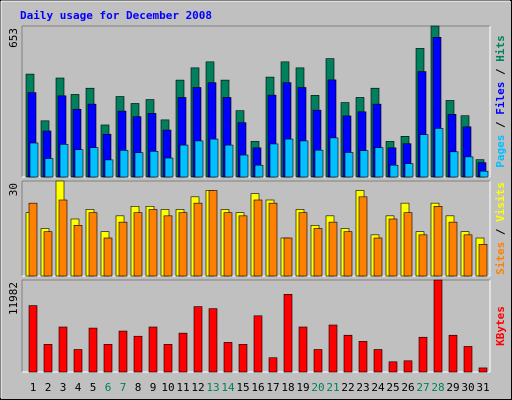 This screenshot has height=400, width=512. What do you see at coordinates (362, 387) in the screenshot?
I see `x-tick-label: 23` at bounding box center [362, 387].